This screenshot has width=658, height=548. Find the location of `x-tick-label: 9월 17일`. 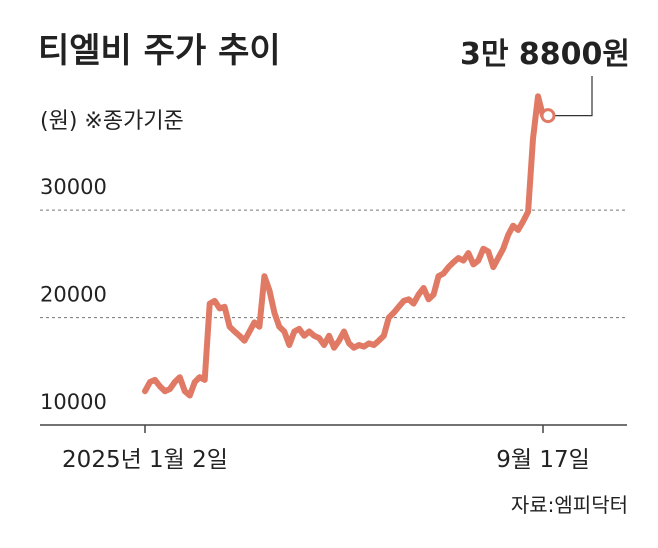

x-tick-label: 9월 17일 is located at coordinates (543, 460).